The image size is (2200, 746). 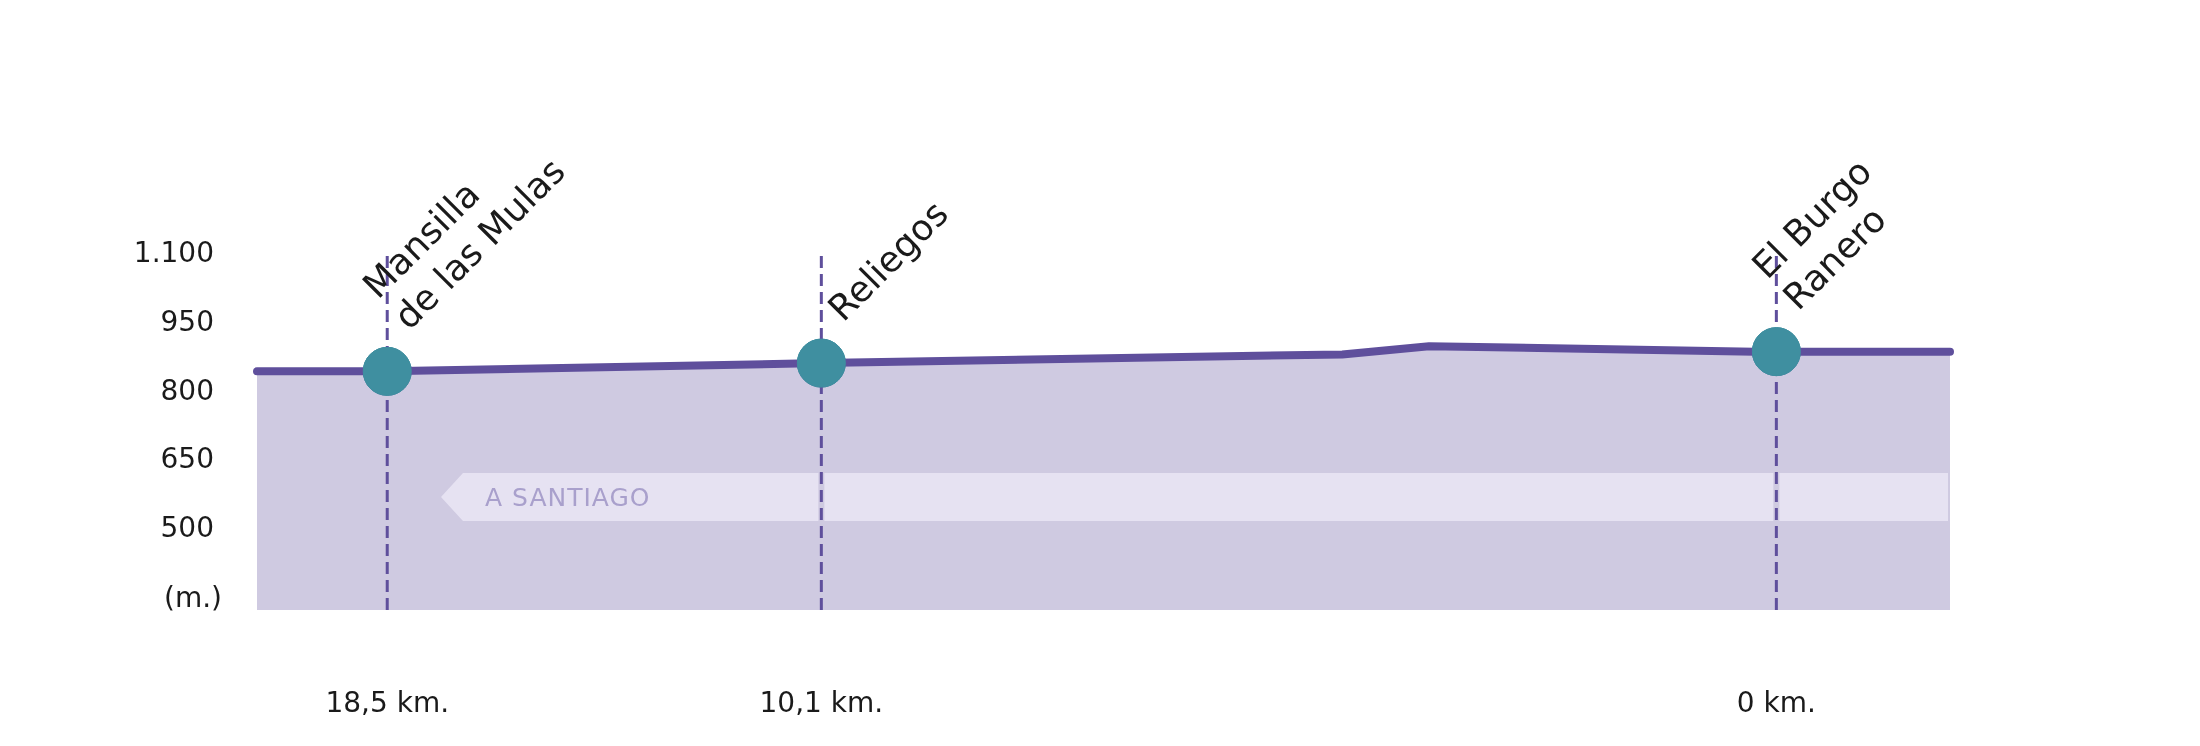 I want to click on y-tick-label: 950, so click(x=187, y=321).